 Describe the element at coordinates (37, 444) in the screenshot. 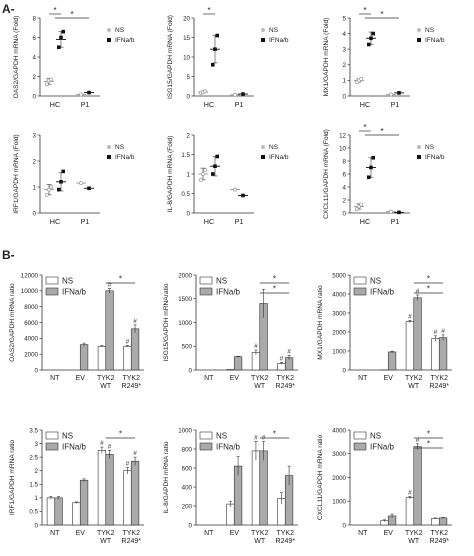

I see `y-tick-label: 3` at that location.